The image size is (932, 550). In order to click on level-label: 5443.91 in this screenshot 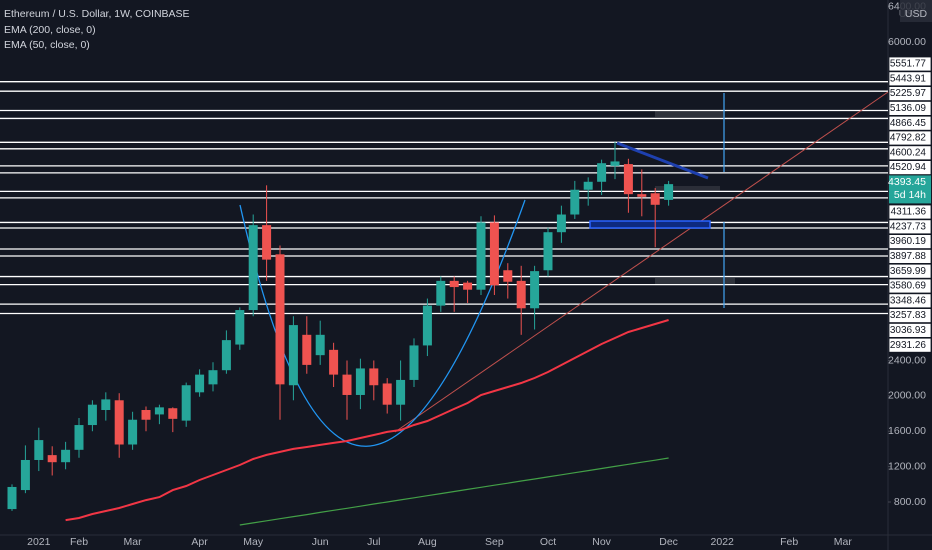, I will do `click(908, 78)`.